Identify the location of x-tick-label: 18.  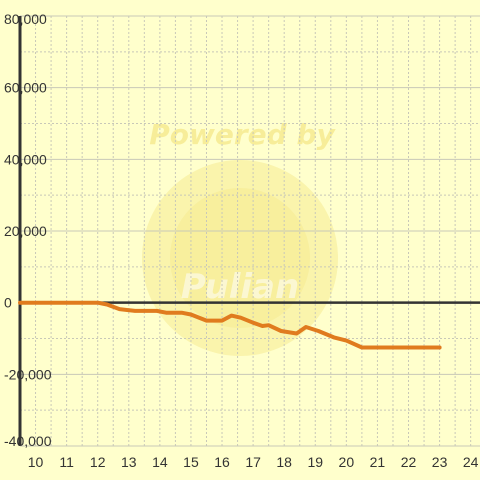
(284, 462).